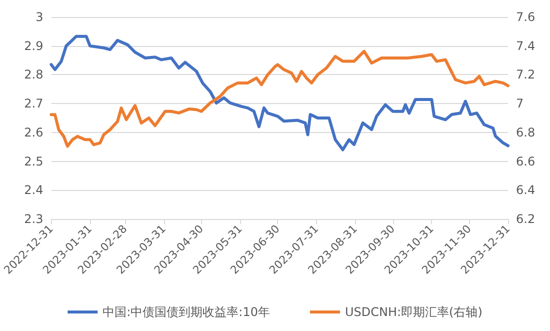  I want to click on y-tick-label: 2.9, so click(34, 45).